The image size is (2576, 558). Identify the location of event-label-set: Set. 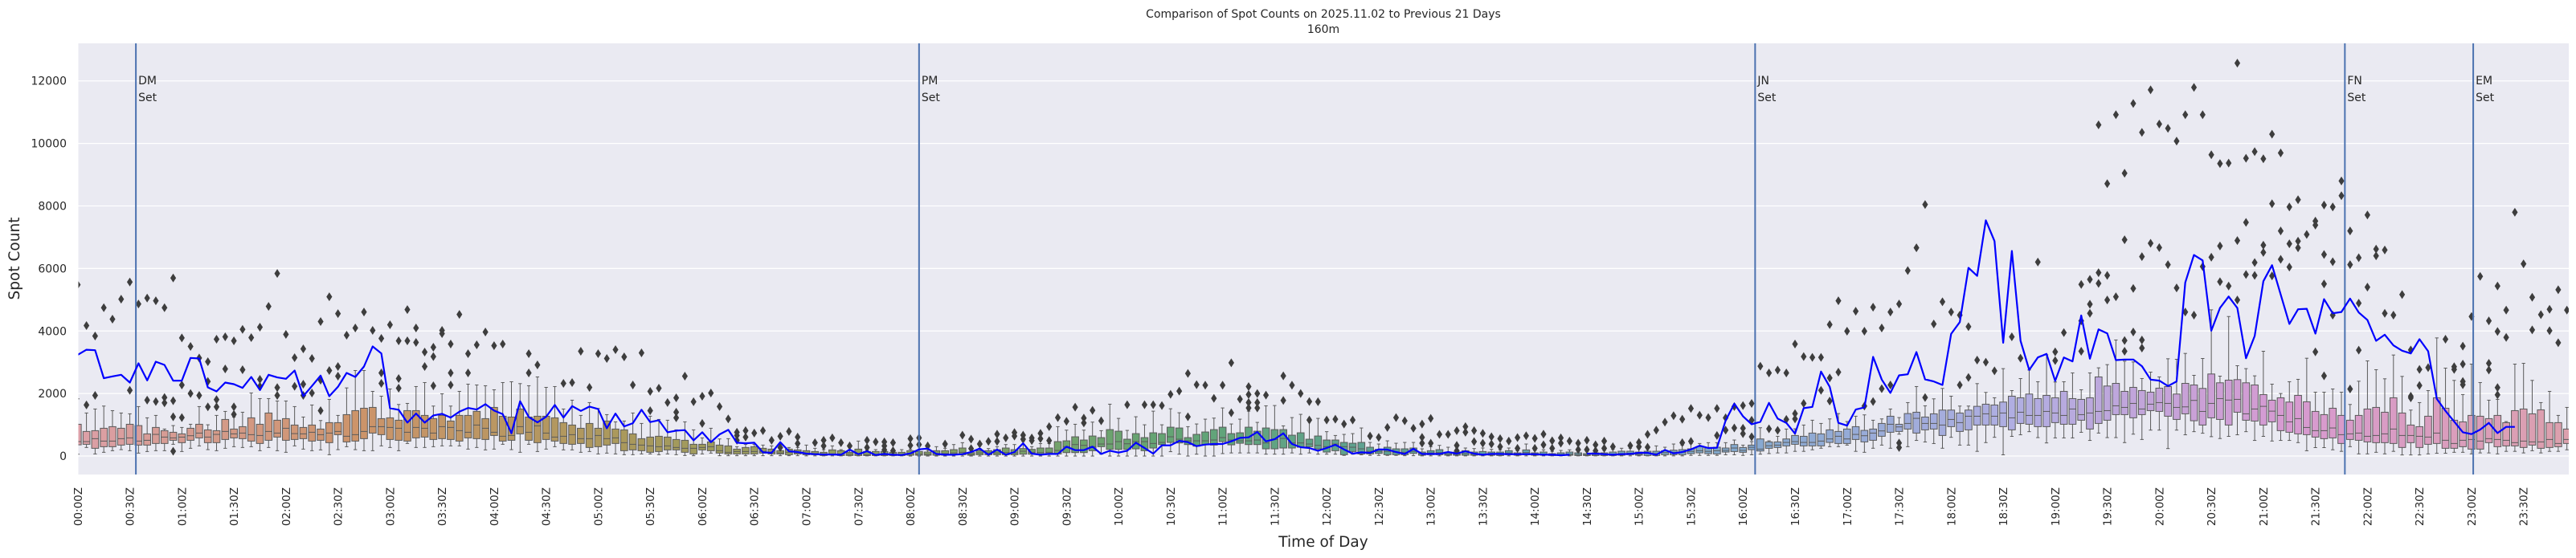
(931, 98).